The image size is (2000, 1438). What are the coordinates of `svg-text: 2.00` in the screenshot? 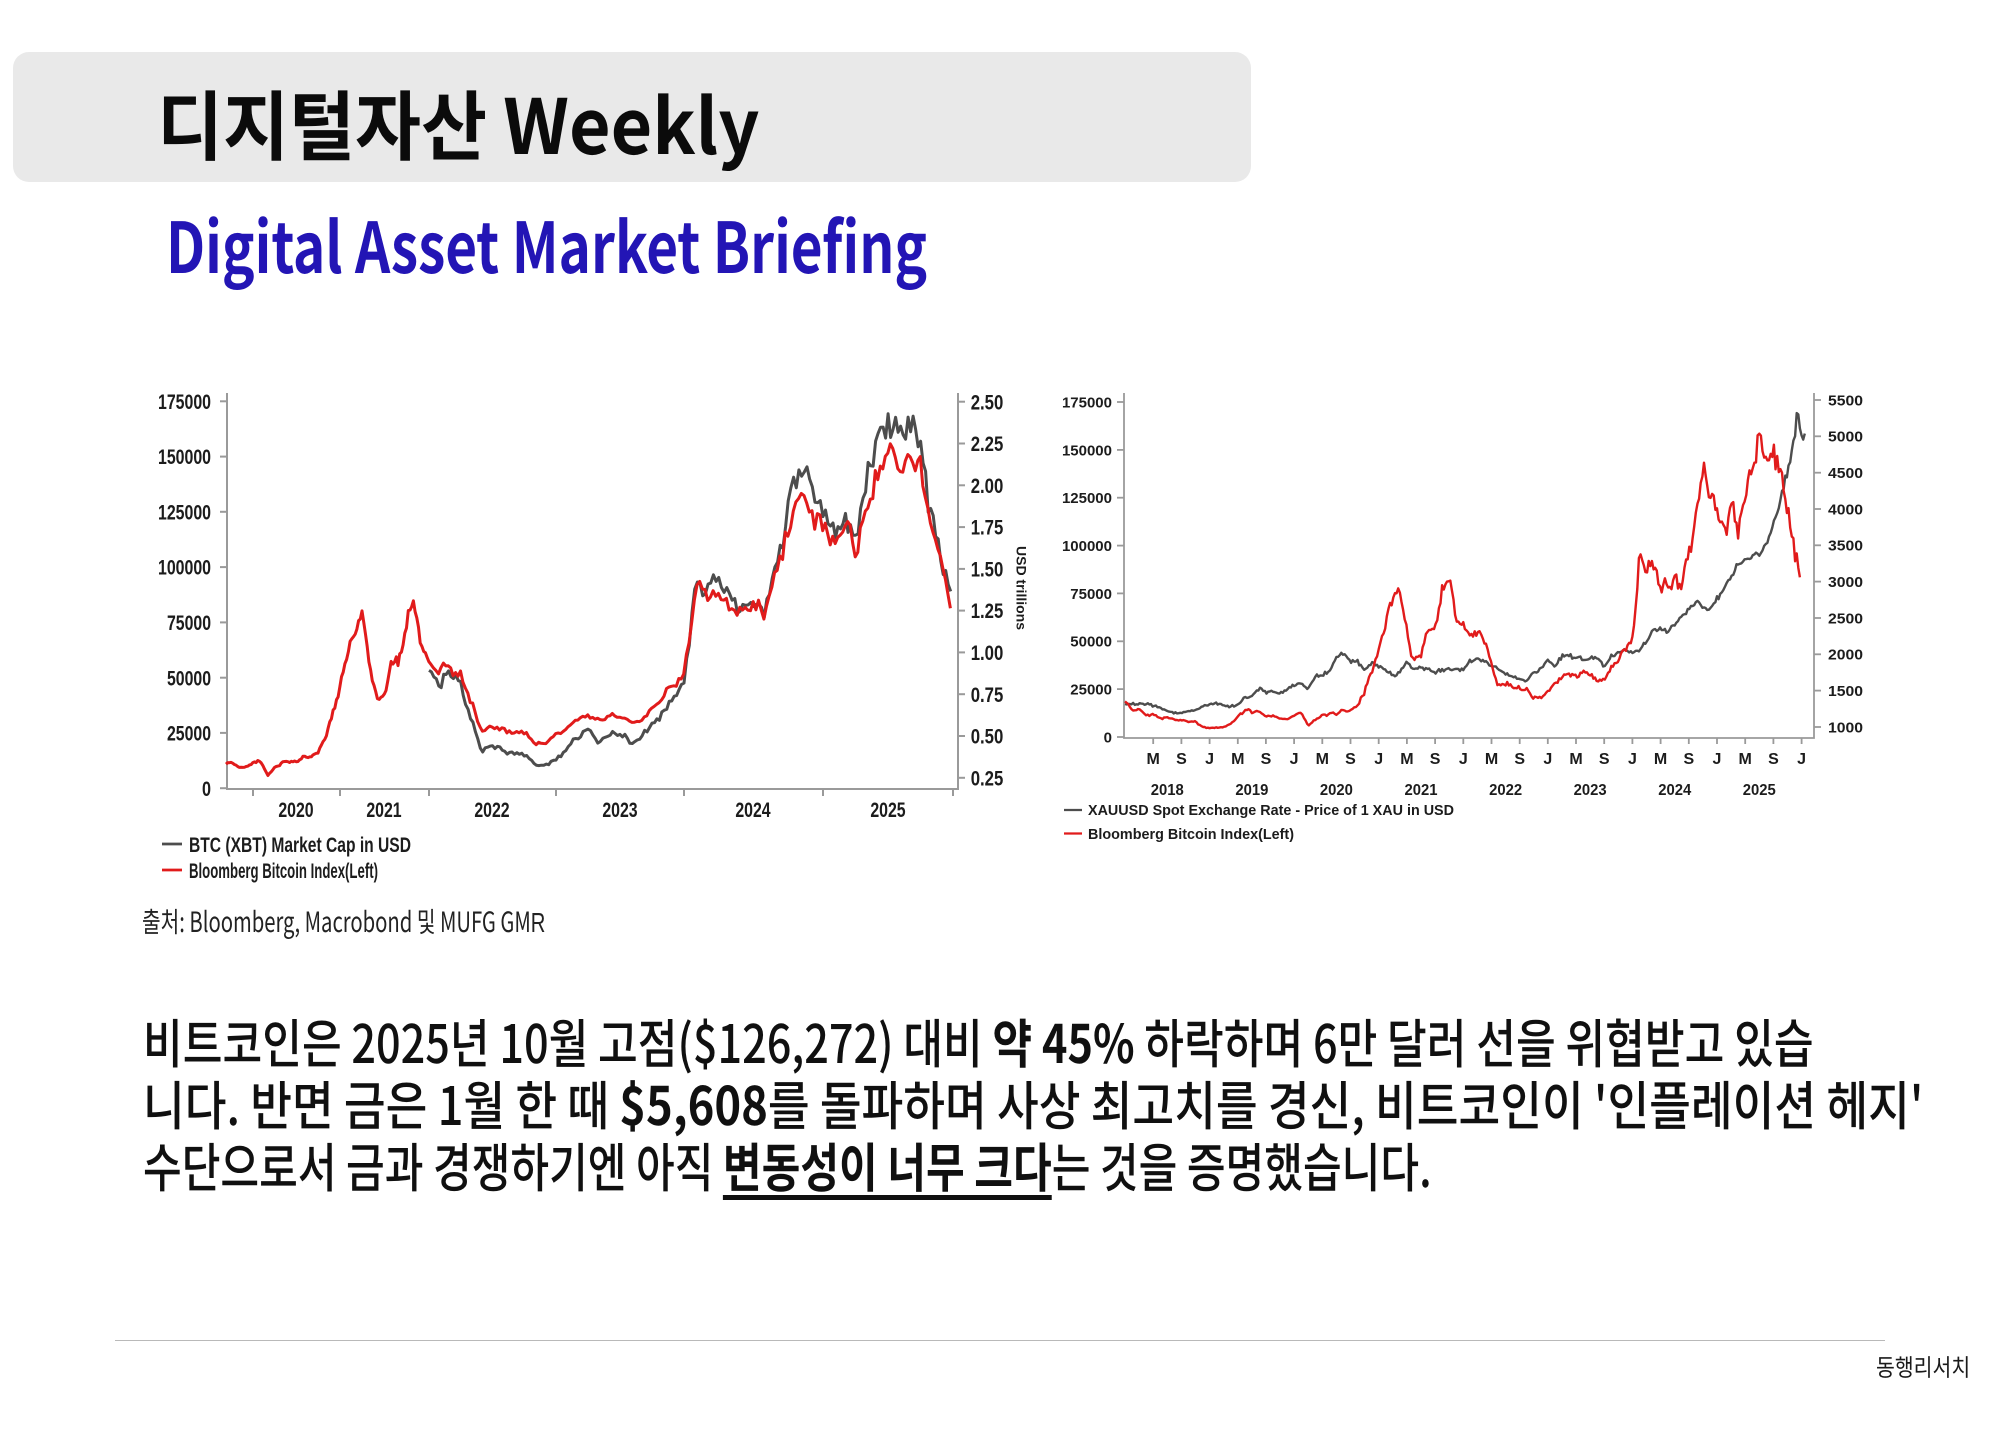 It's located at (987, 486).